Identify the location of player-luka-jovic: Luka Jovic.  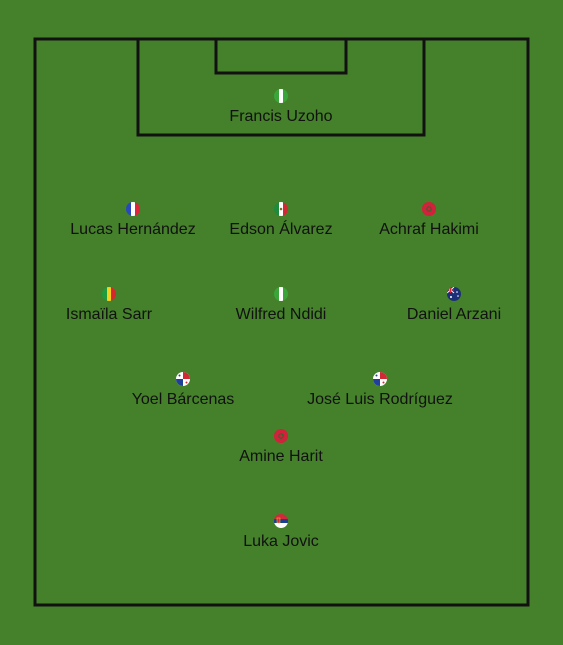
(281, 532).